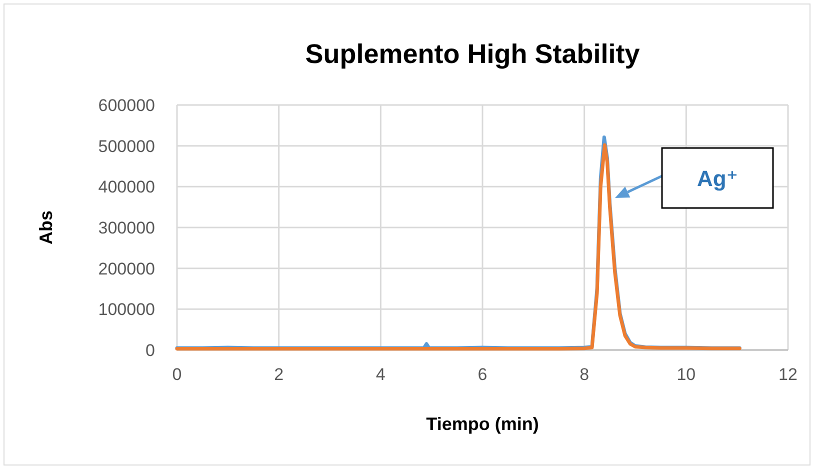  Describe the element at coordinates (126, 146) in the screenshot. I see `y-tick-label: 500000` at that location.